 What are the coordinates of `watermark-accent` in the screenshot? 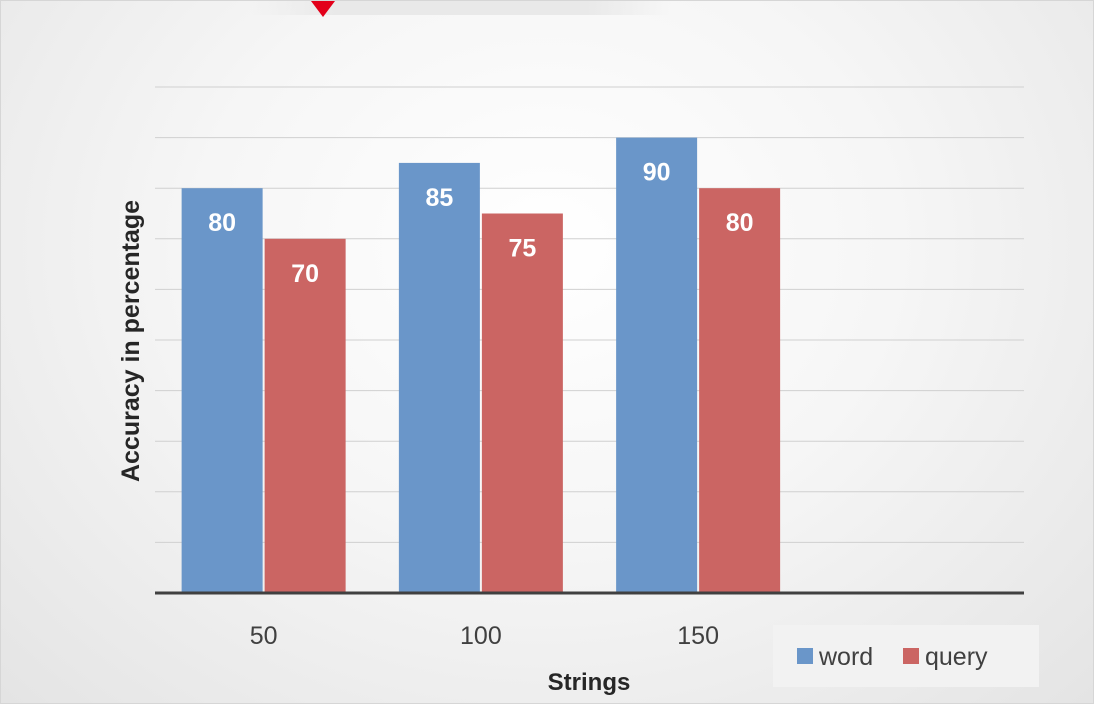 It's located at (323, 9).